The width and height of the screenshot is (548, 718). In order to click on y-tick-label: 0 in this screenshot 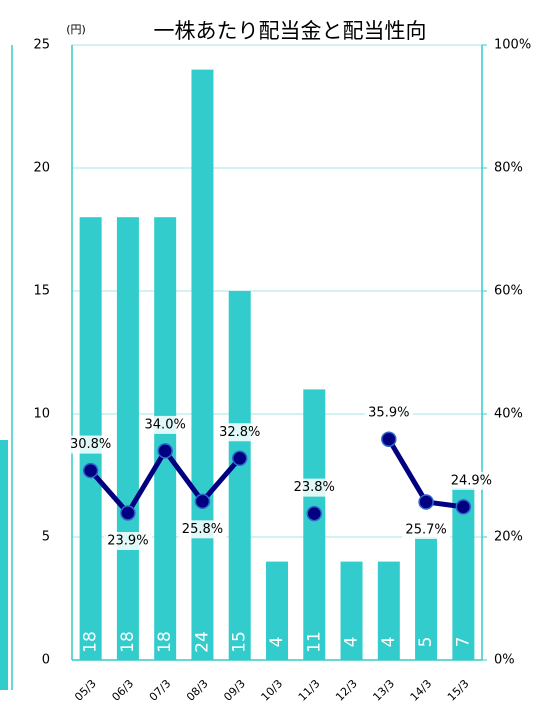, I will do `click(46, 660)`.